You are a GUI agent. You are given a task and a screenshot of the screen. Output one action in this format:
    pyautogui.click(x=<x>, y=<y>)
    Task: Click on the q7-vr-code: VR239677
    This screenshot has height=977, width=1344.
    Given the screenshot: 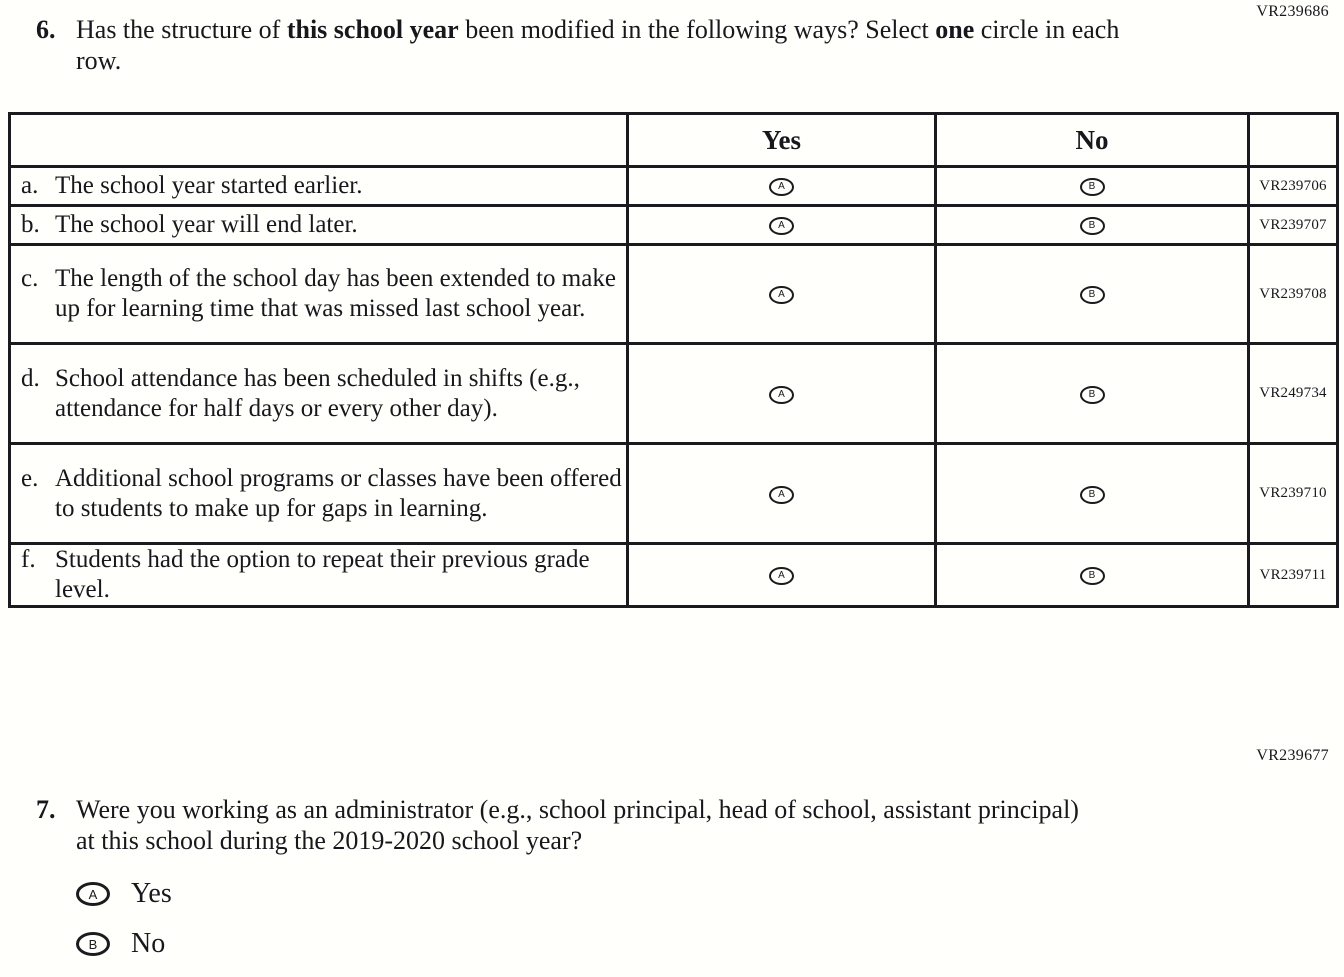 What is the action you would take?
    pyautogui.click(x=1292, y=755)
    